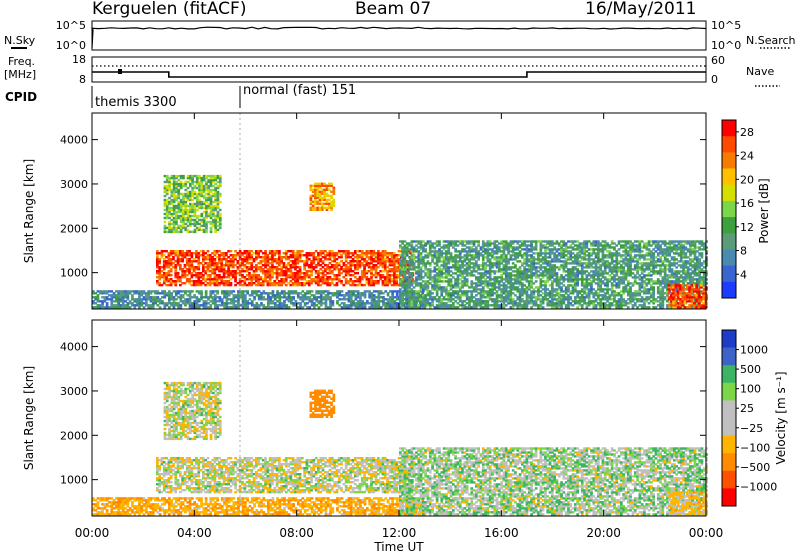 The height and width of the screenshot is (554, 800). Describe the element at coordinates (399, 69) in the screenshot. I see `frequency-panel-frame` at that location.